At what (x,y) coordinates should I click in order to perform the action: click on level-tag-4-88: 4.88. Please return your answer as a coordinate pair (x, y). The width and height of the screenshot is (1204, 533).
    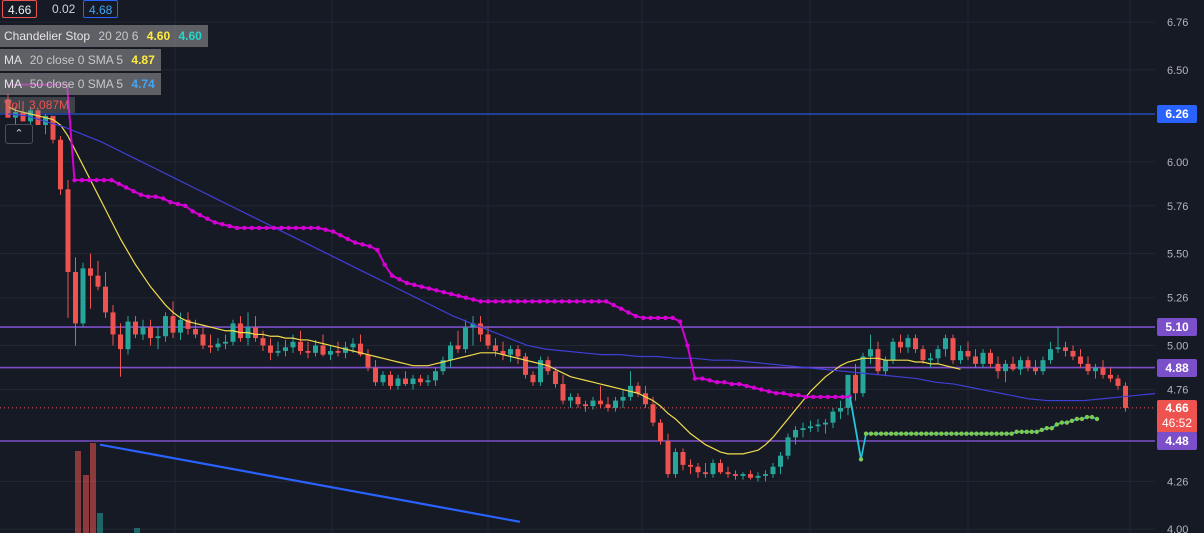
    Looking at the image, I should click on (1177, 368).